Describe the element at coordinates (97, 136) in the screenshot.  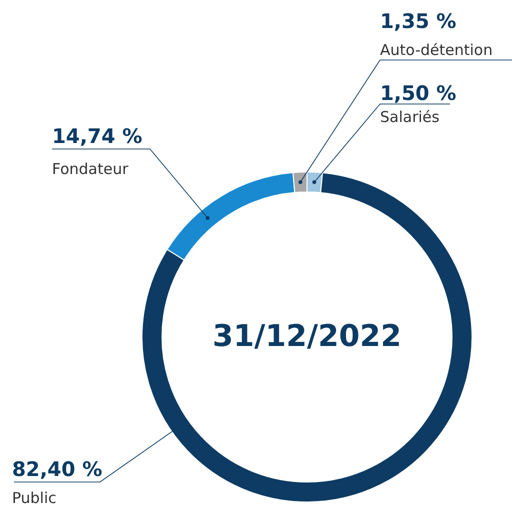
I see `data-label: 14,74 %` at that location.